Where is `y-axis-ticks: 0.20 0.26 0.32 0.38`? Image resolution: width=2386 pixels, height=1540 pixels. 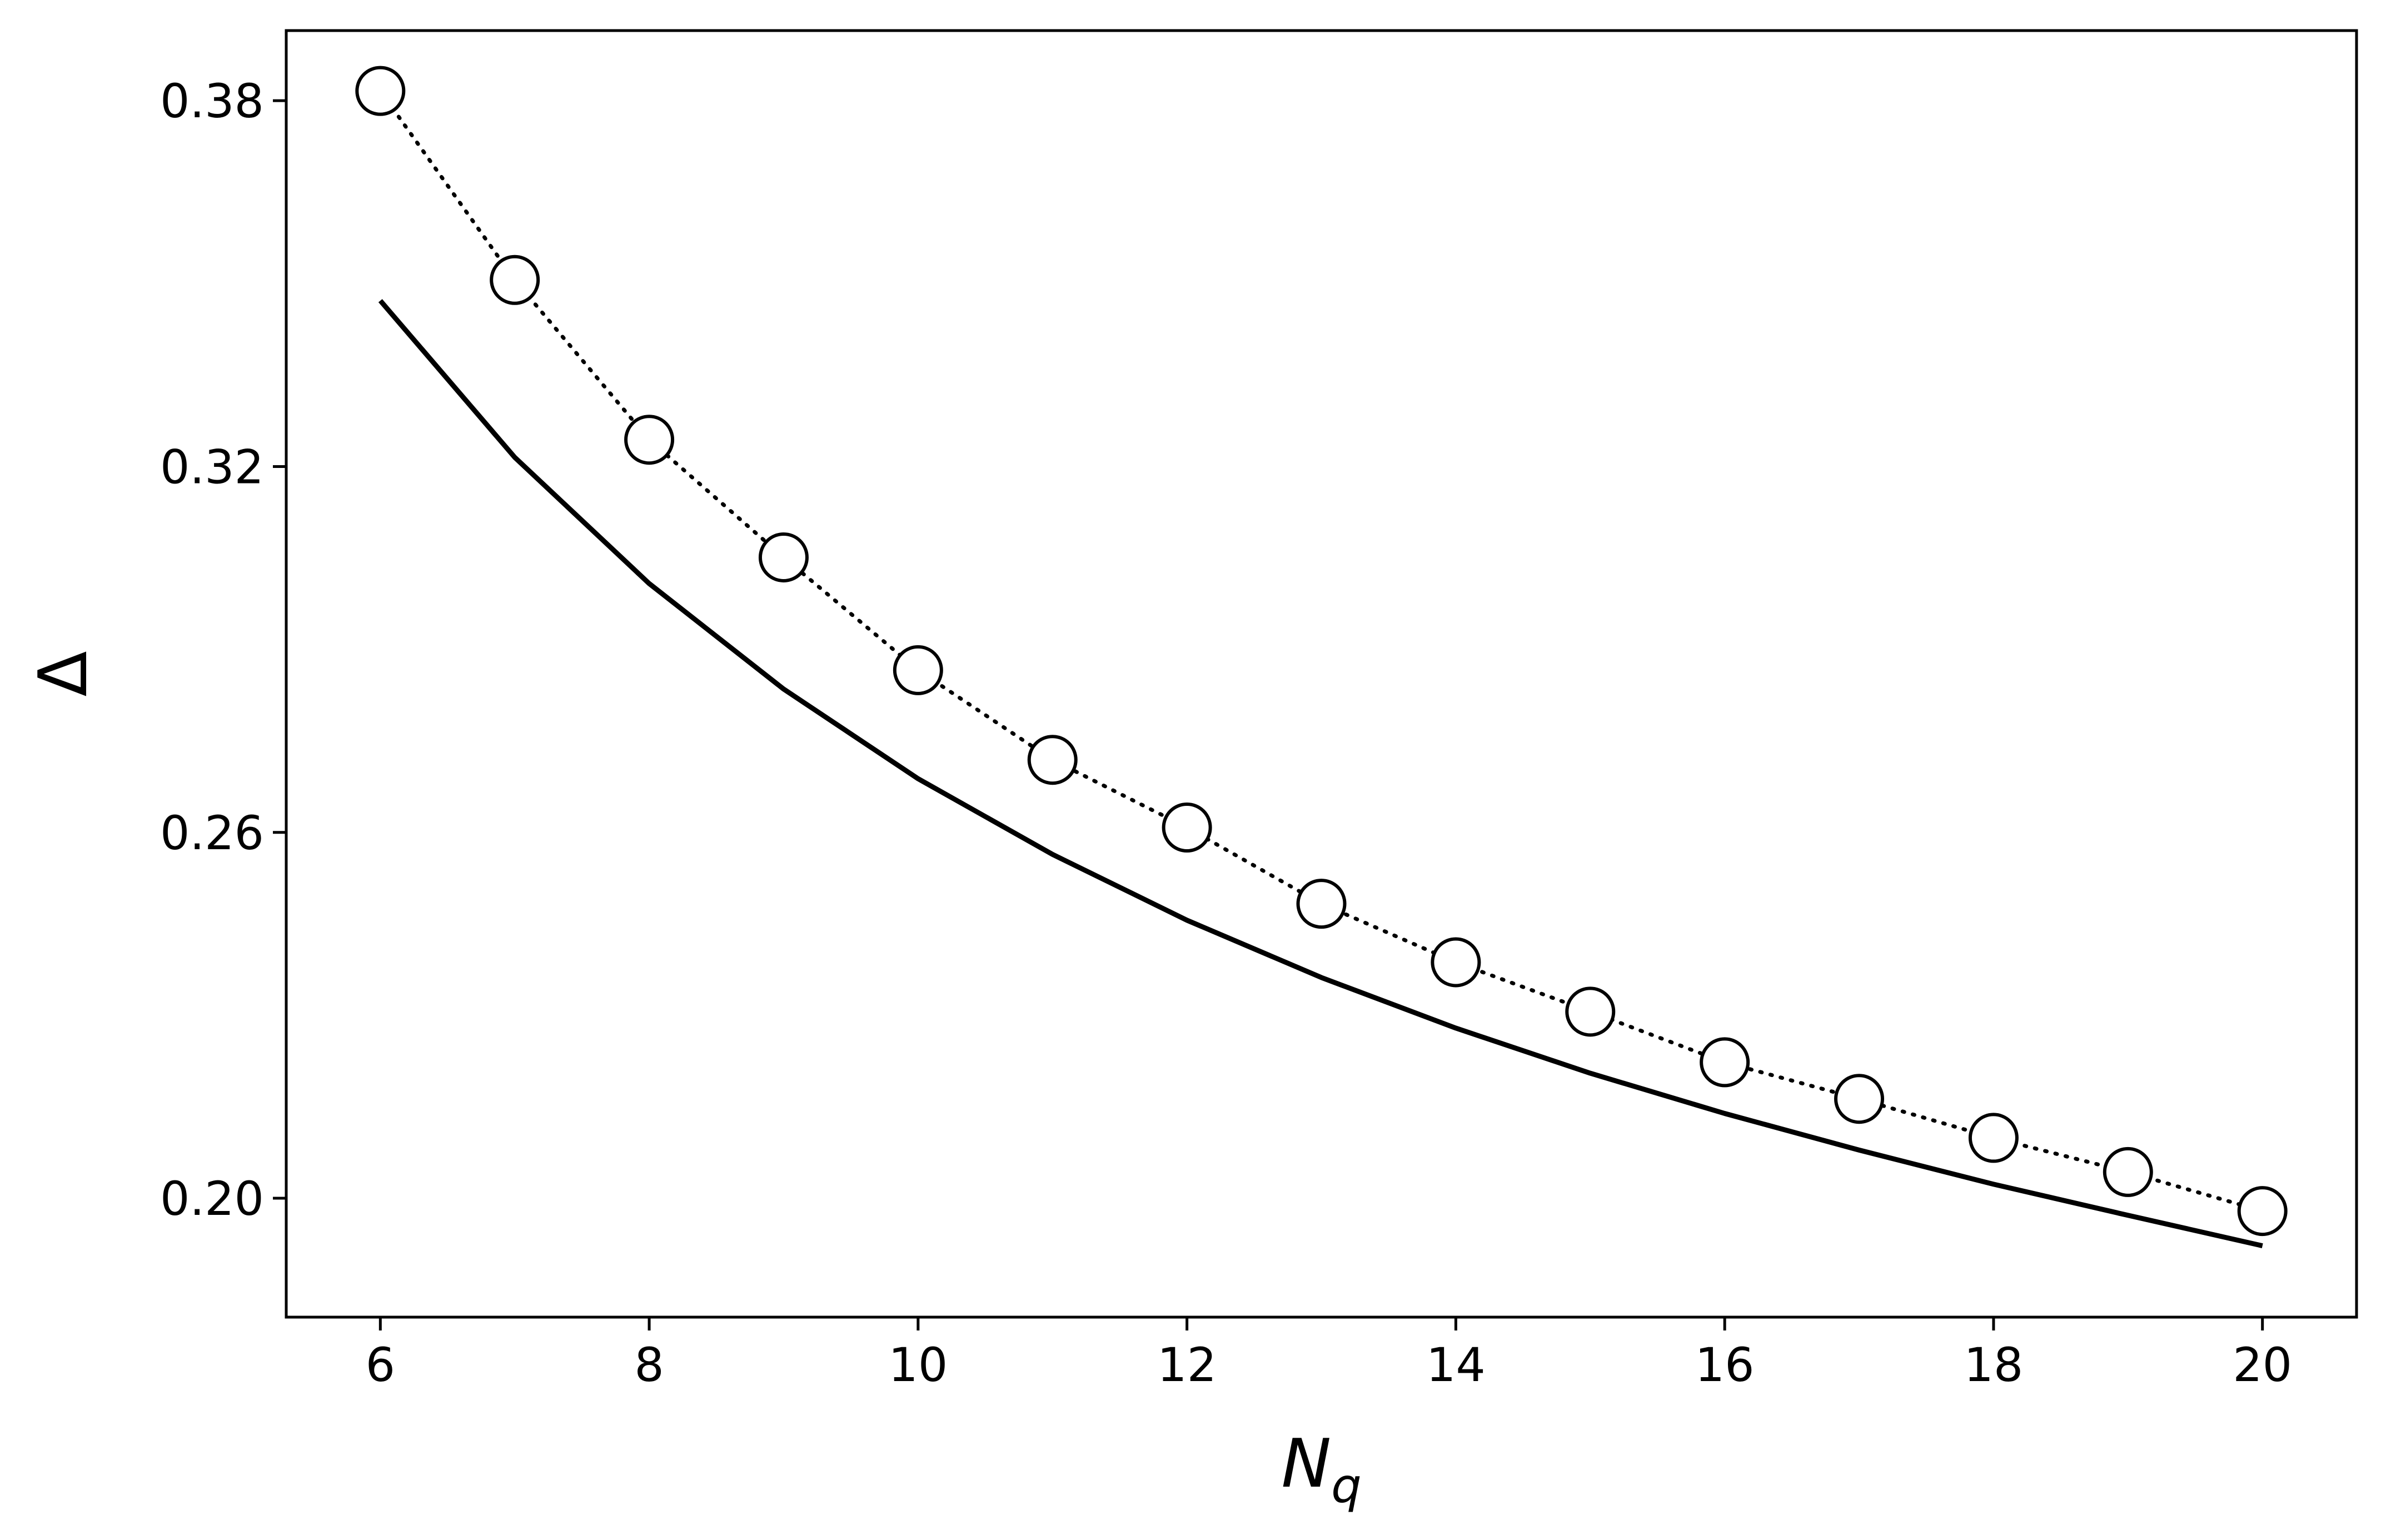
y-axis-ticks: 0.20 0.26 0.32 0.38 is located at coordinates (223, 650).